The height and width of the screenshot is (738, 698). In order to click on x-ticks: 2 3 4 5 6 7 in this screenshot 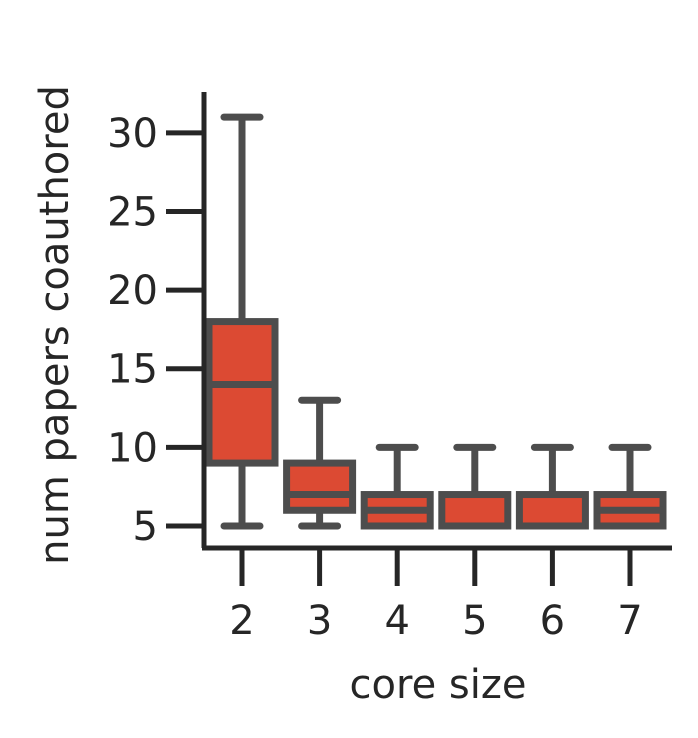, I will do `click(436, 596)`.